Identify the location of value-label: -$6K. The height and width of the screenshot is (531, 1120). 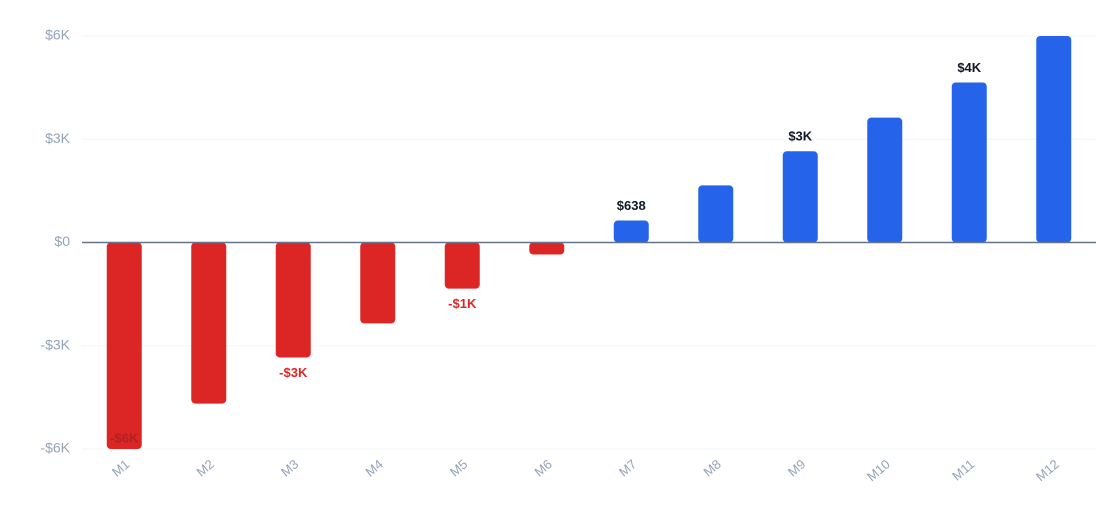
(124, 437).